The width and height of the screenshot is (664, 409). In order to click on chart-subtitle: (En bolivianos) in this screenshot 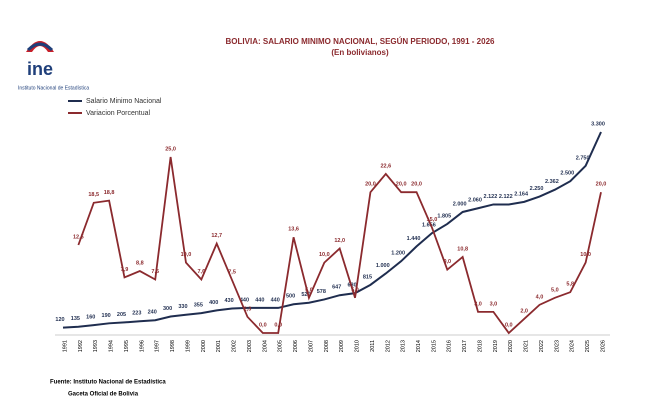, I will do `click(360, 52)`.